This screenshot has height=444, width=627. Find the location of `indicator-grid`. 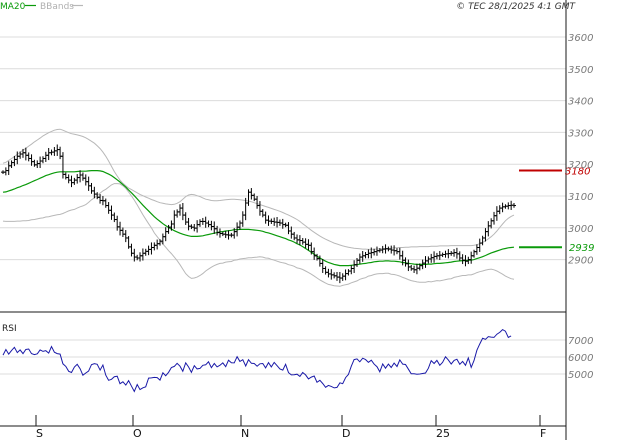

indicator-grid is located at coordinates (283, 357).